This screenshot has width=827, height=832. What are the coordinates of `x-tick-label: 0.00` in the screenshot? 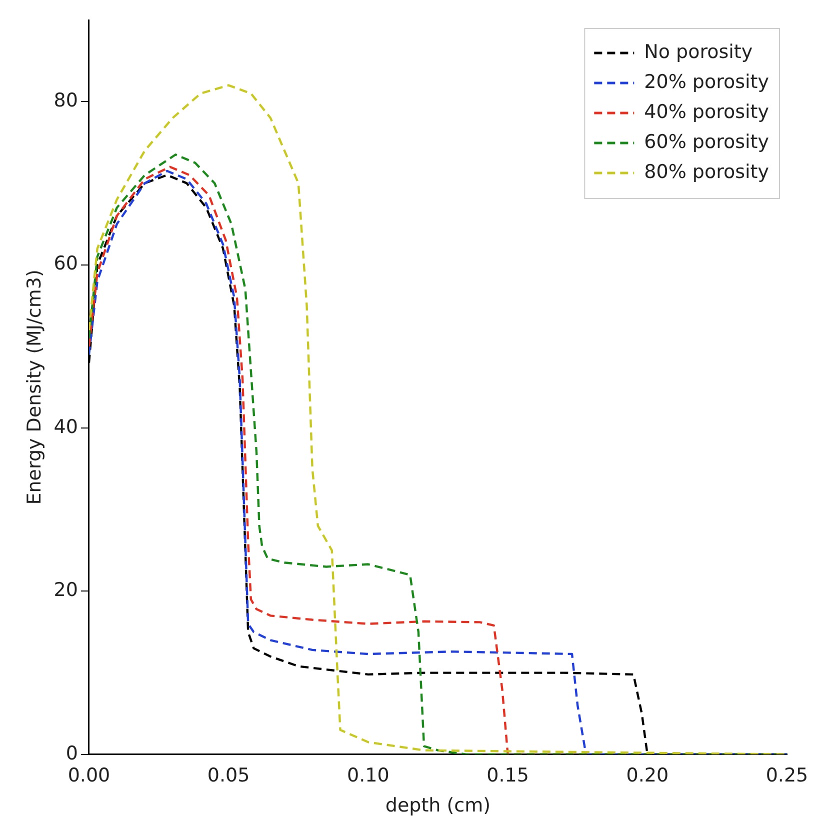 It's located at (89, 775).